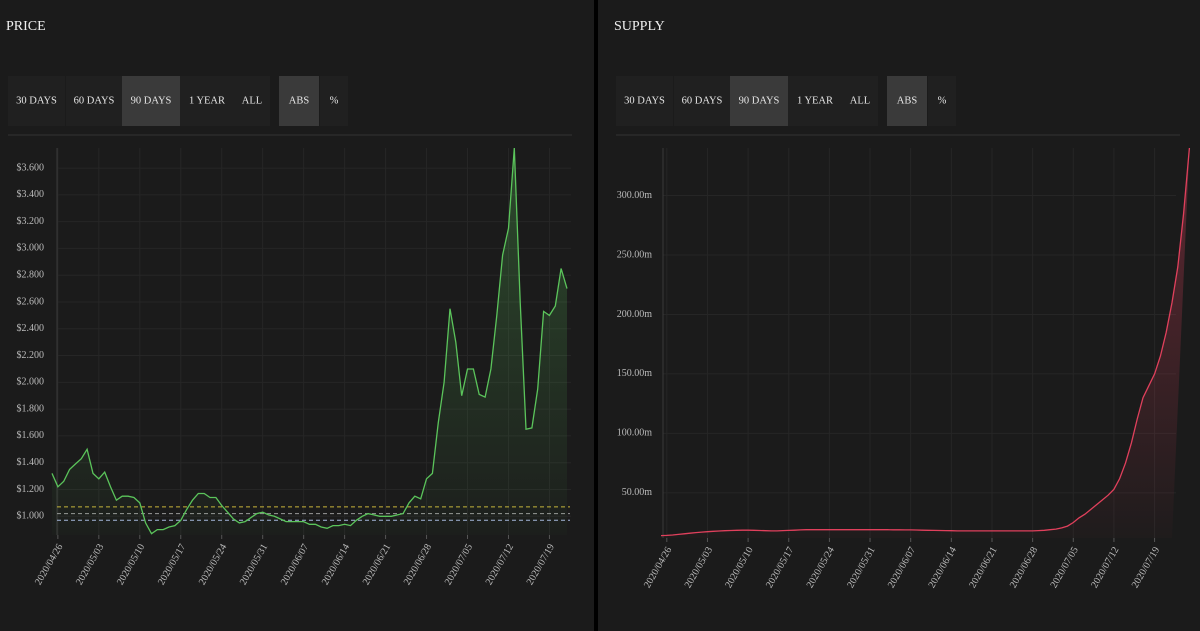  Describe the element at coordinates (31, 462) in the screenshot. I see `y-tick-label: $1.400` at that location.